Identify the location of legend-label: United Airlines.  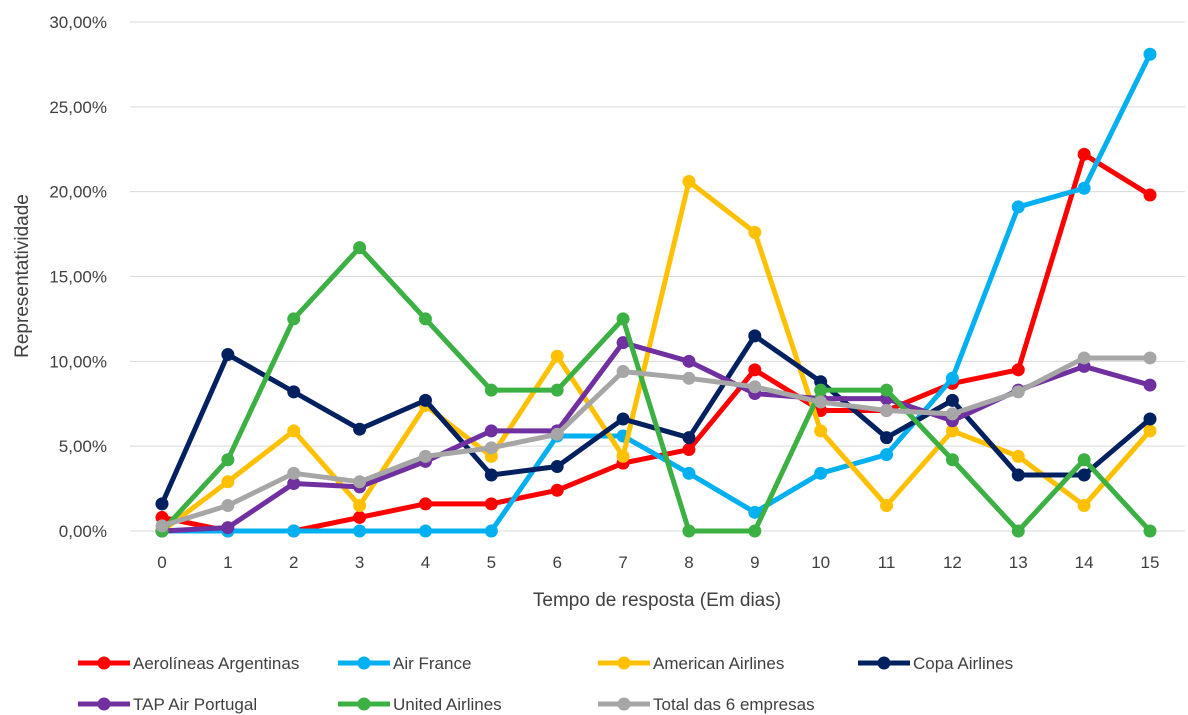
(447, 704).